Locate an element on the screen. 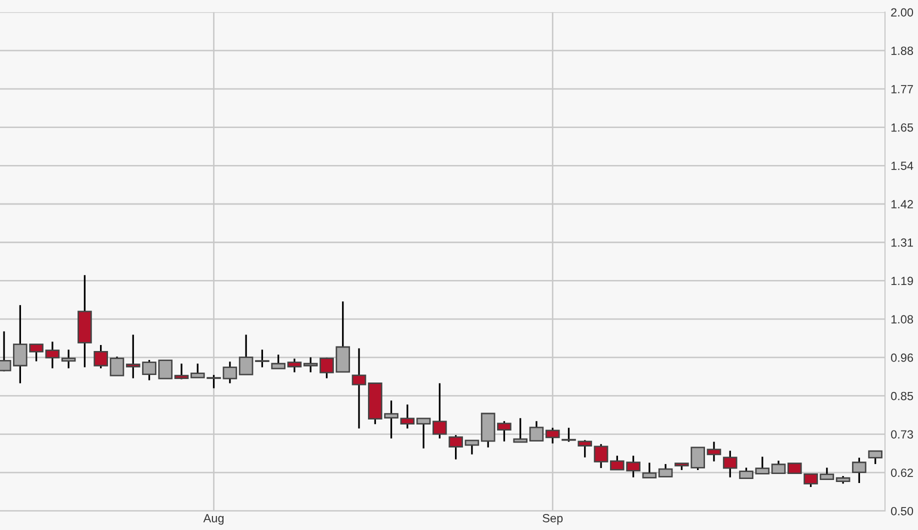  y-tick-label: 1.08 is located at coordinates (902, 319).